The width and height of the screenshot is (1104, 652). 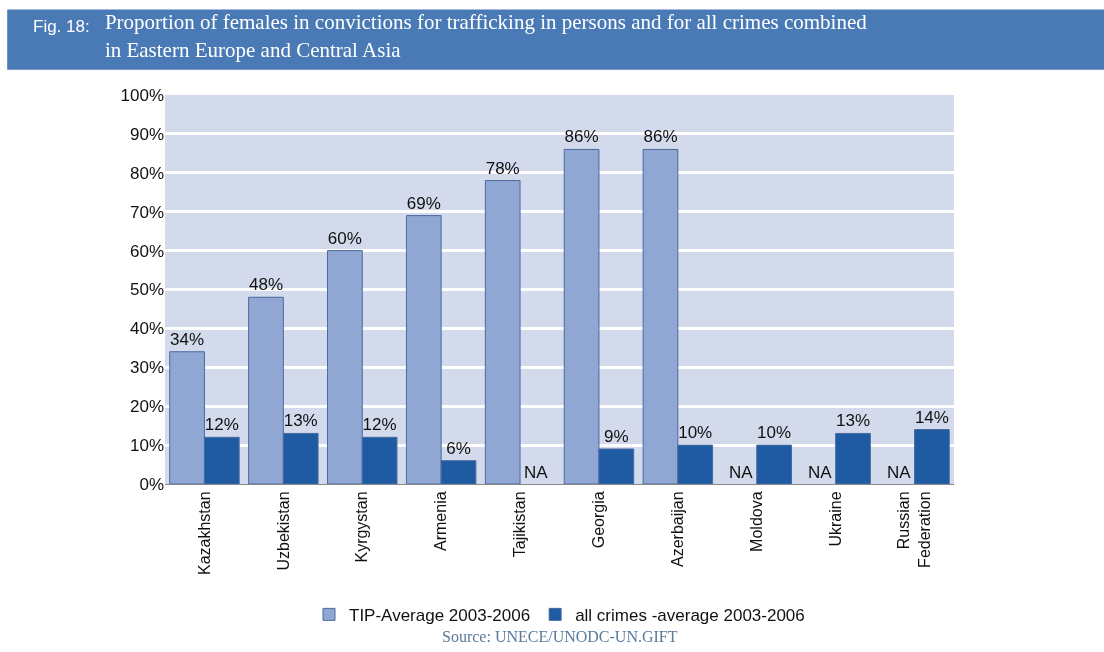 What do you see at coordinates (146, 134) in the screenshot?
I see `y-tick-label: 90%` at bounding box center [146, 134].